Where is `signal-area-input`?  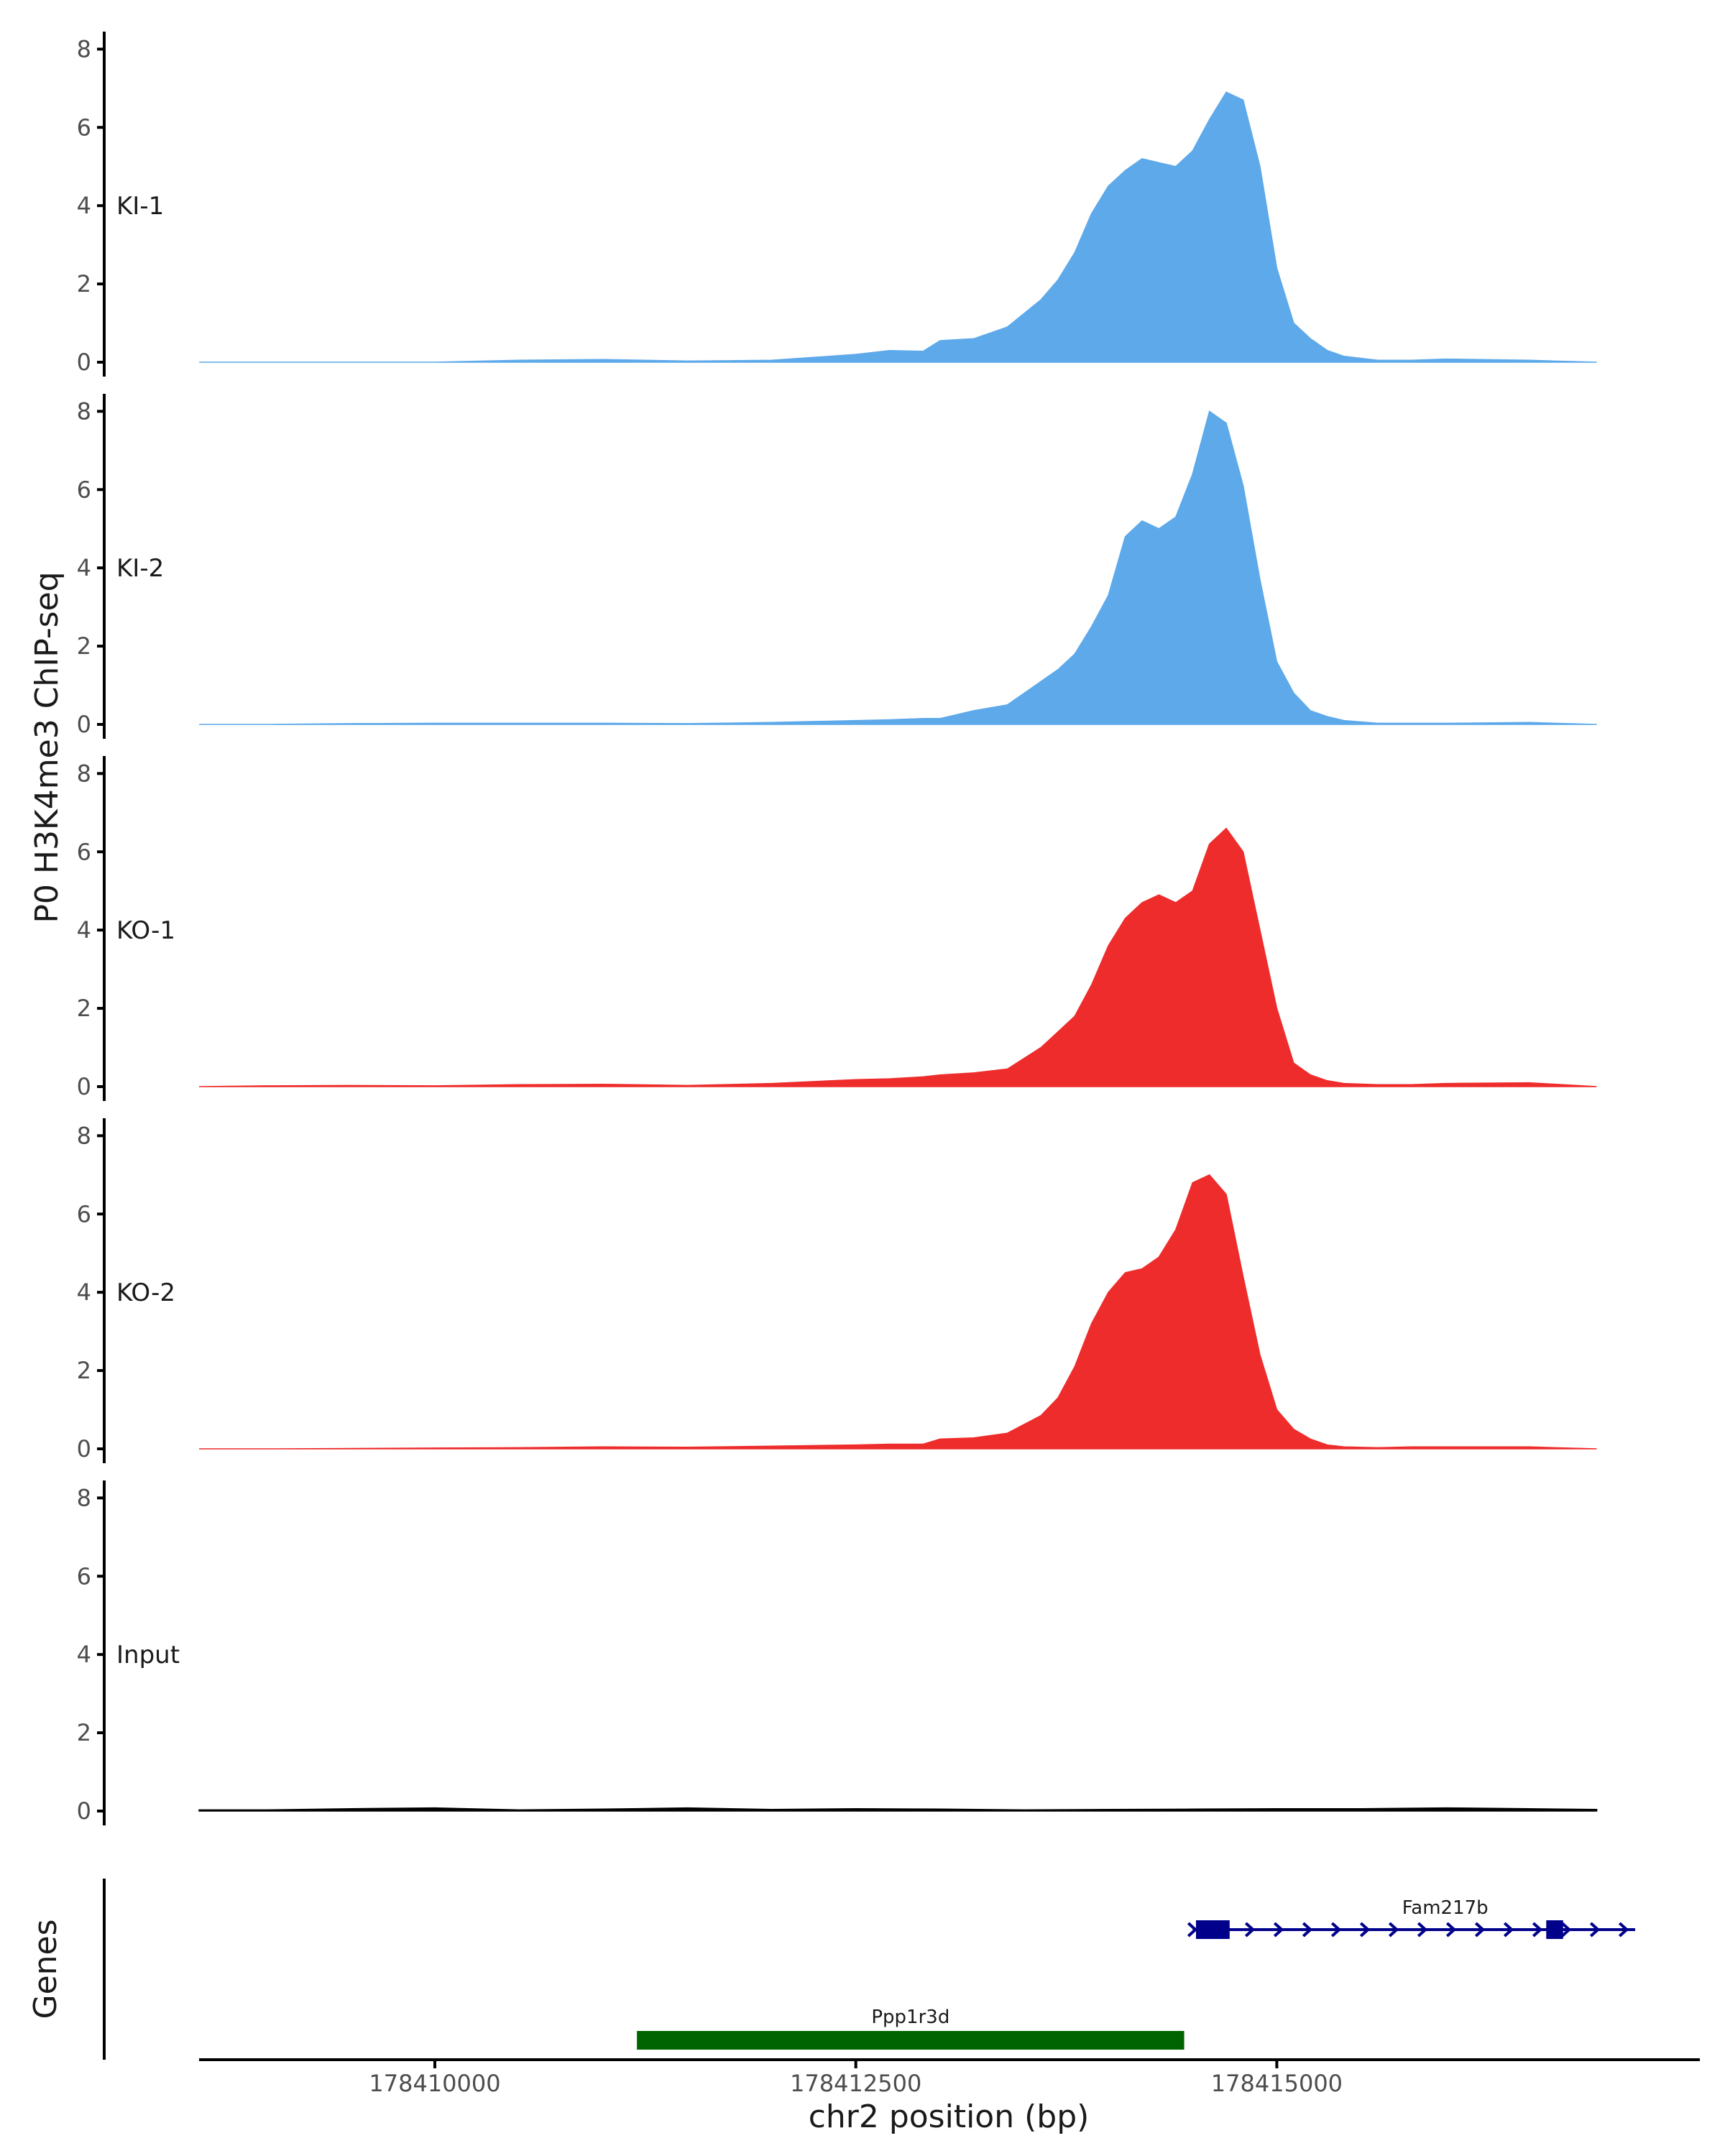 signal-area-input is located at coordinates (898, 1810).